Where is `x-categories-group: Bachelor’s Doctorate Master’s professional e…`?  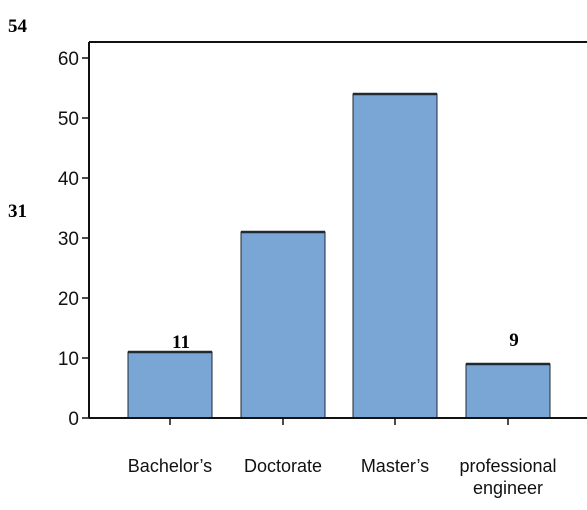
x-categories-group: Bachelor’s Doctorate Master’s professional e… is located at coordinates (342, 458).